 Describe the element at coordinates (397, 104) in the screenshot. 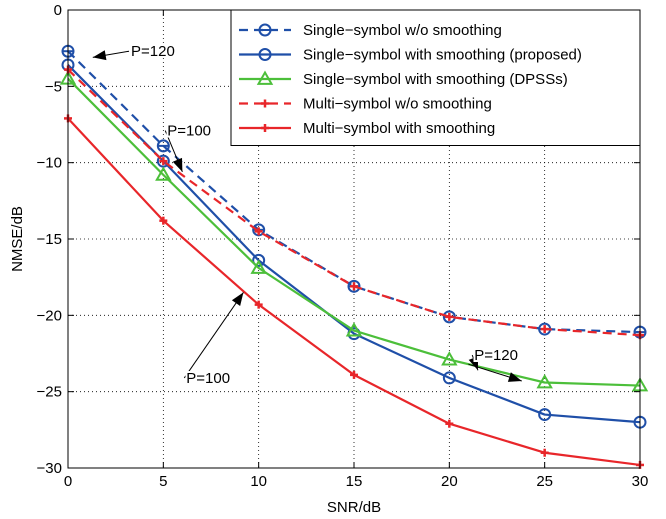

I see `legend-label: Multi−symbol w/o smoothing` at that location.